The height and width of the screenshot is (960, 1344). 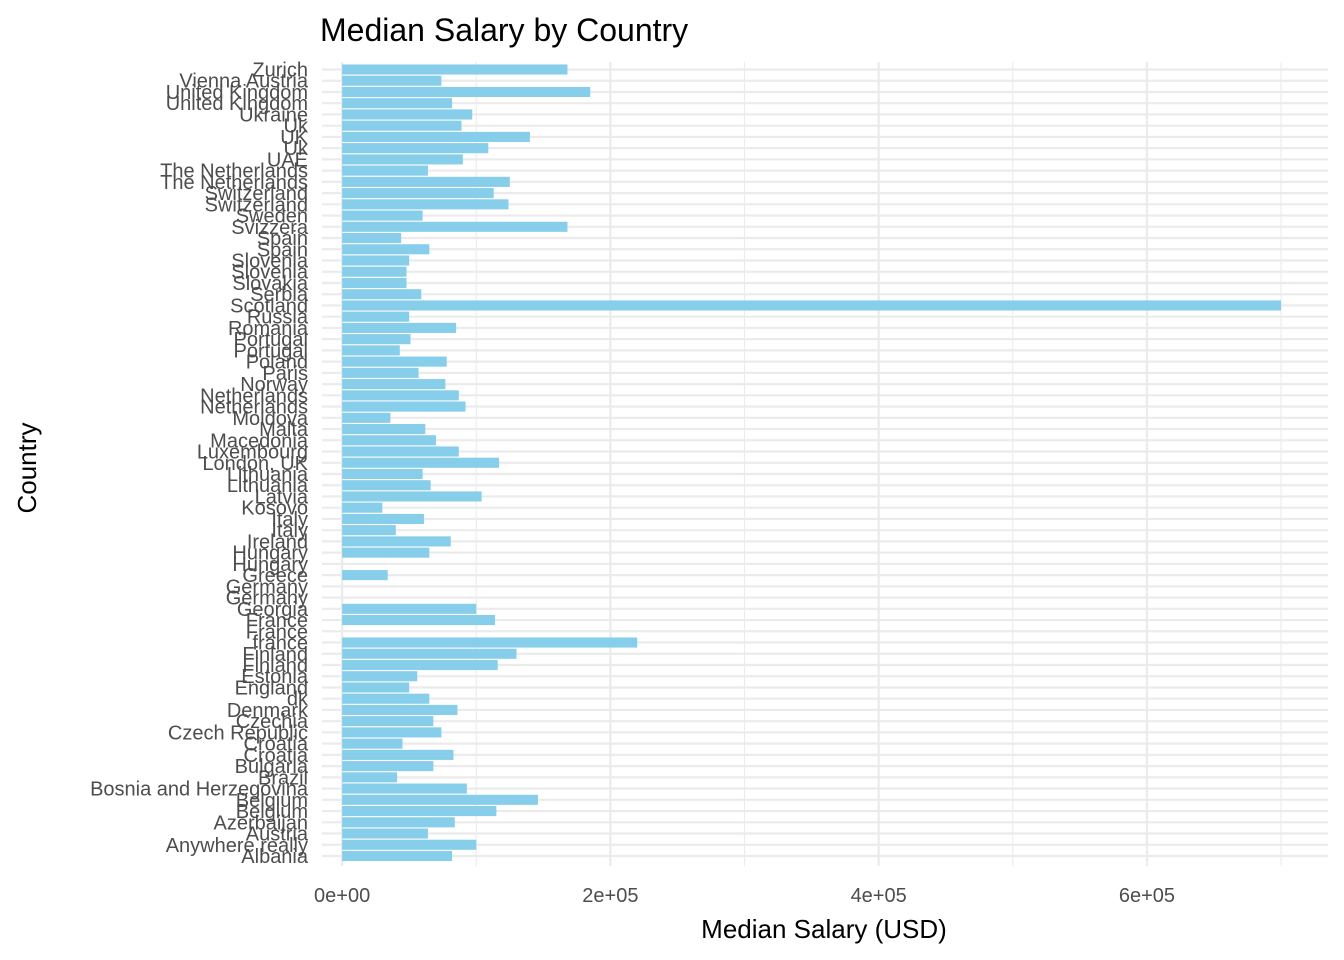 I want to click on x-tick-label: 2e+05, so click(x=610, y=896).